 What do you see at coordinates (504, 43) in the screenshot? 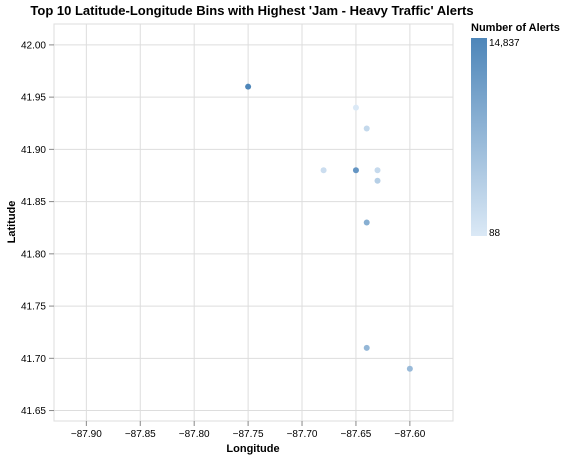
I see `legend-max-label: 14,837` at bounding box center [504, 43].